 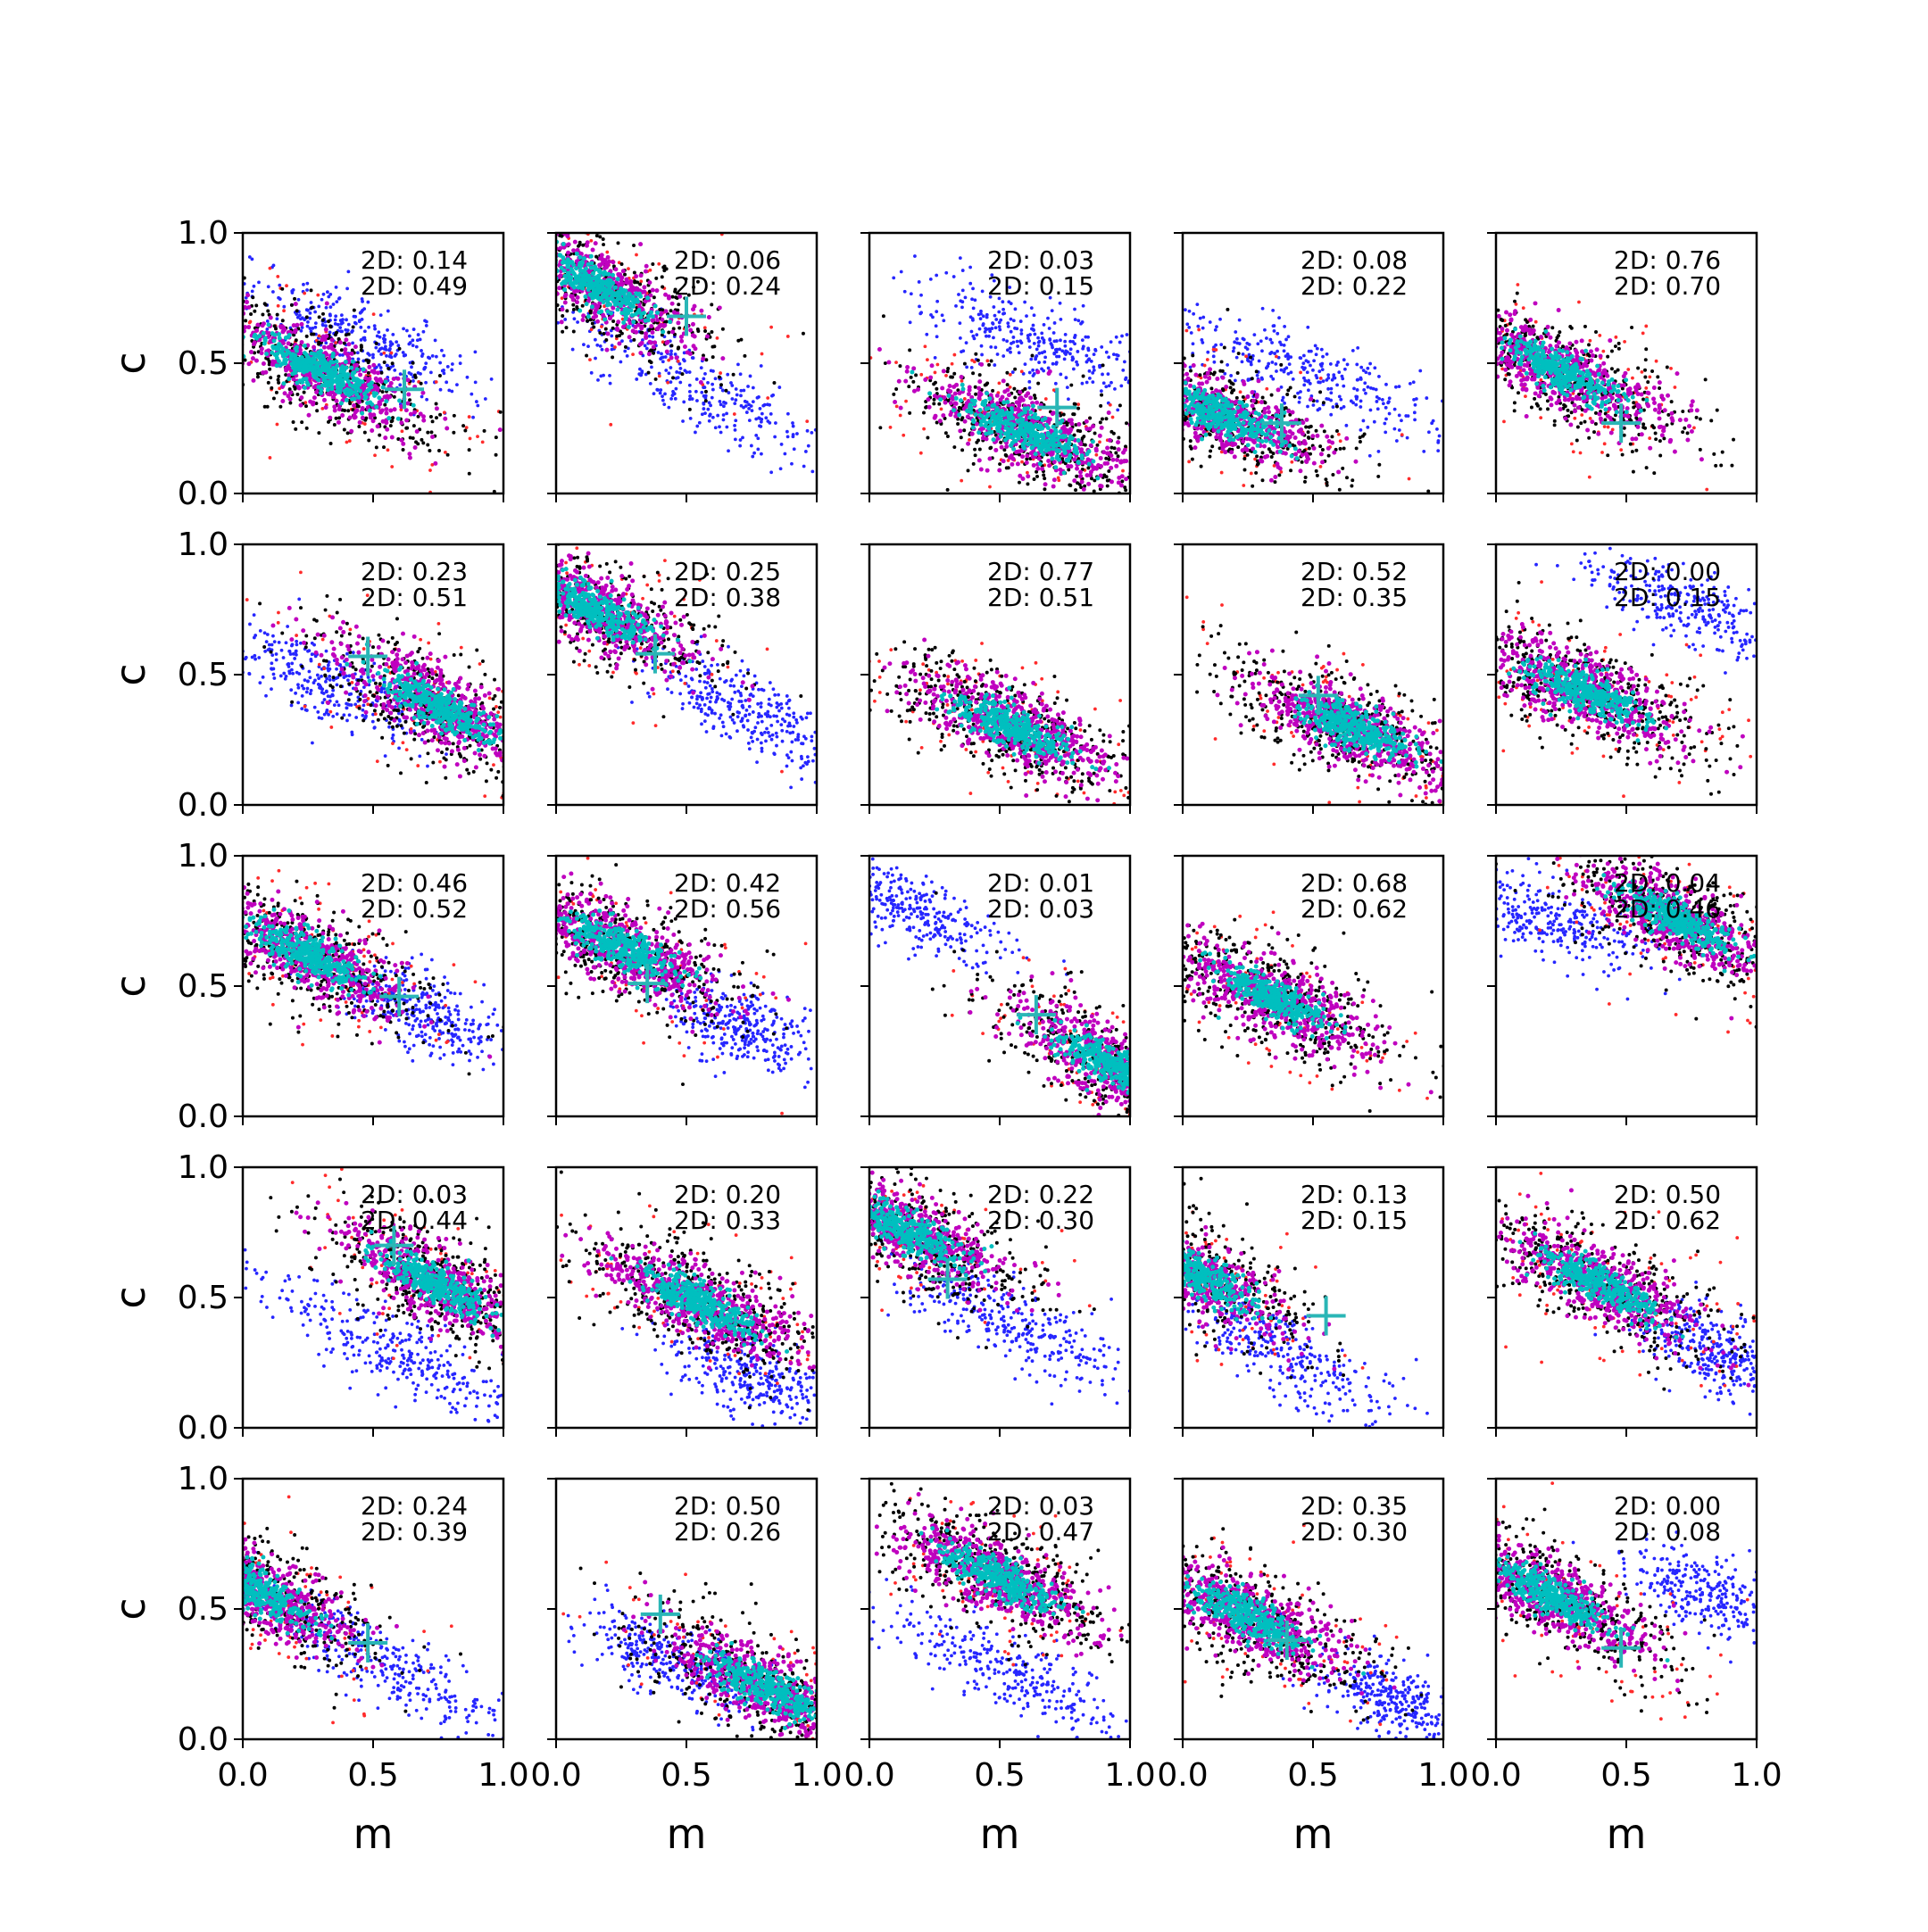 What do you see at coordinates (1354, 597) in the screenshot?
I see `annotation-text: 2D: 0.35` at bounding box center [1354, 597].